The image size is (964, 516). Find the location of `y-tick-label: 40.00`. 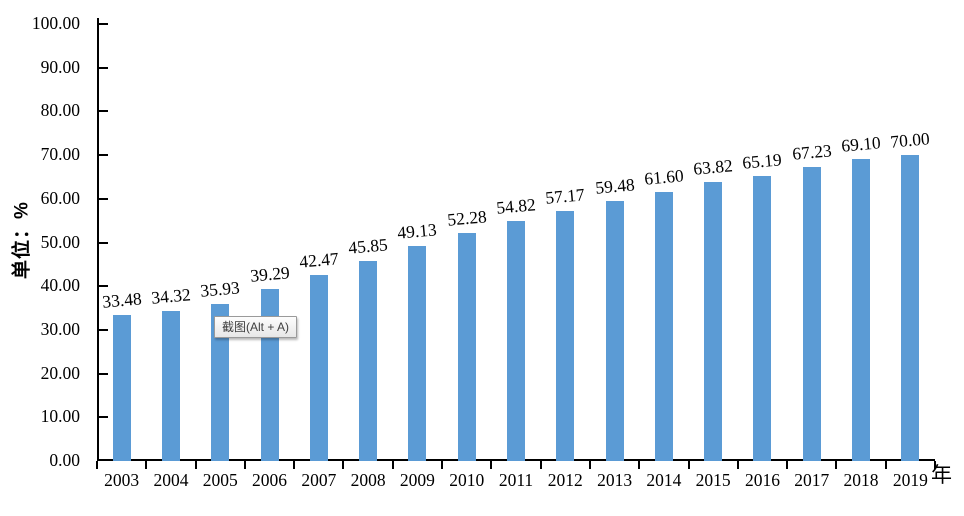

y-tick-label: 40.00 is located at coordinates (60, 285).